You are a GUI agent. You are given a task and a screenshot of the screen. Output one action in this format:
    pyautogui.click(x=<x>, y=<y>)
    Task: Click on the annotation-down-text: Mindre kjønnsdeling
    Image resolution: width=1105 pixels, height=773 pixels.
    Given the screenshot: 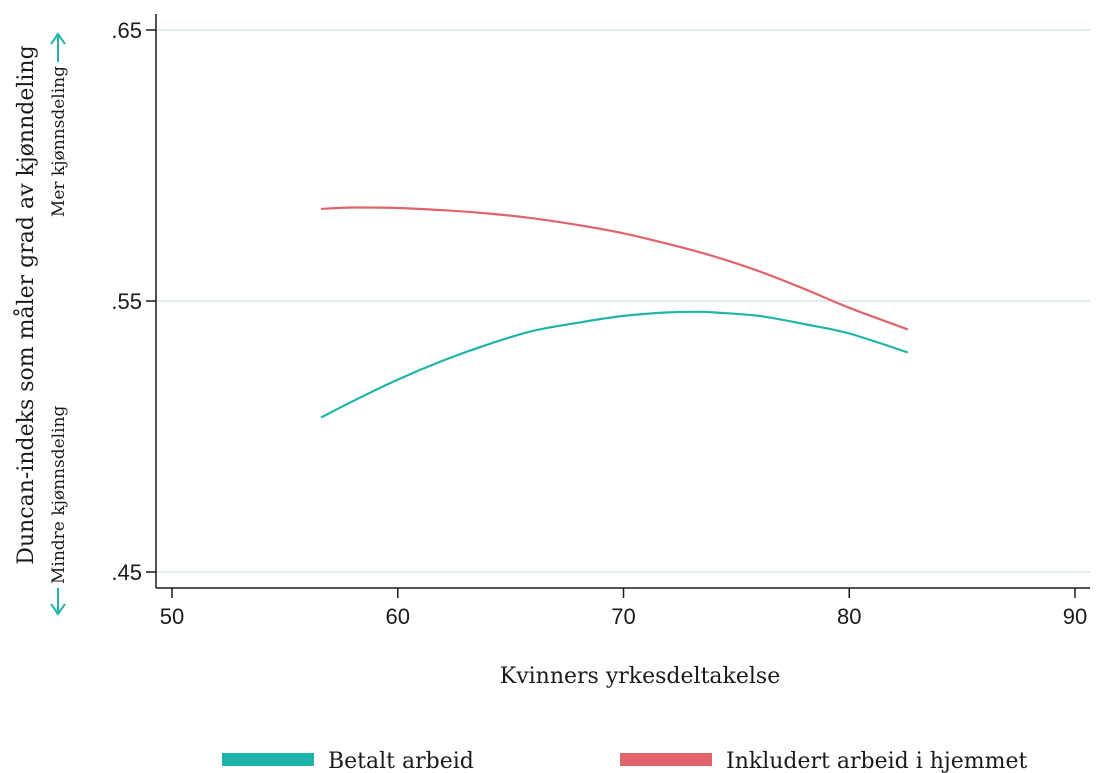 What is the action you would take?
    pyautogui.click(x=59, y=495)
    